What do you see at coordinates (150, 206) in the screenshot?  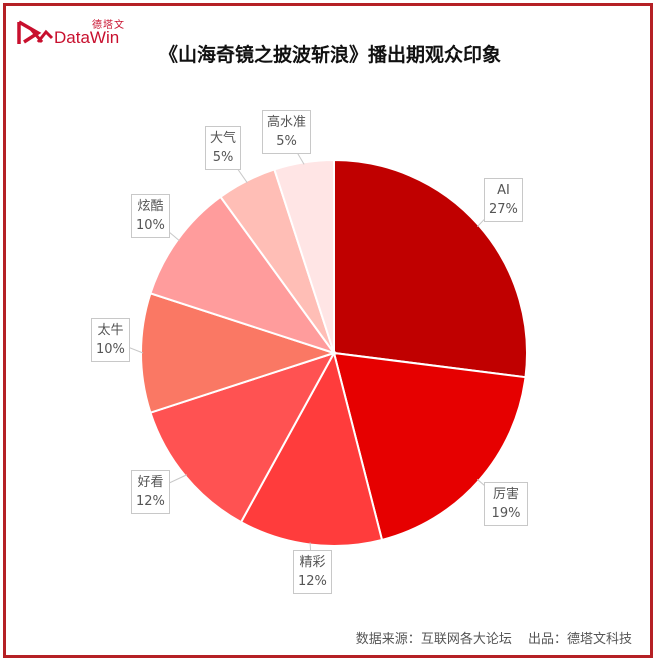 I see `slice-label-name: 炫酷` at bounding box center [150, 206].